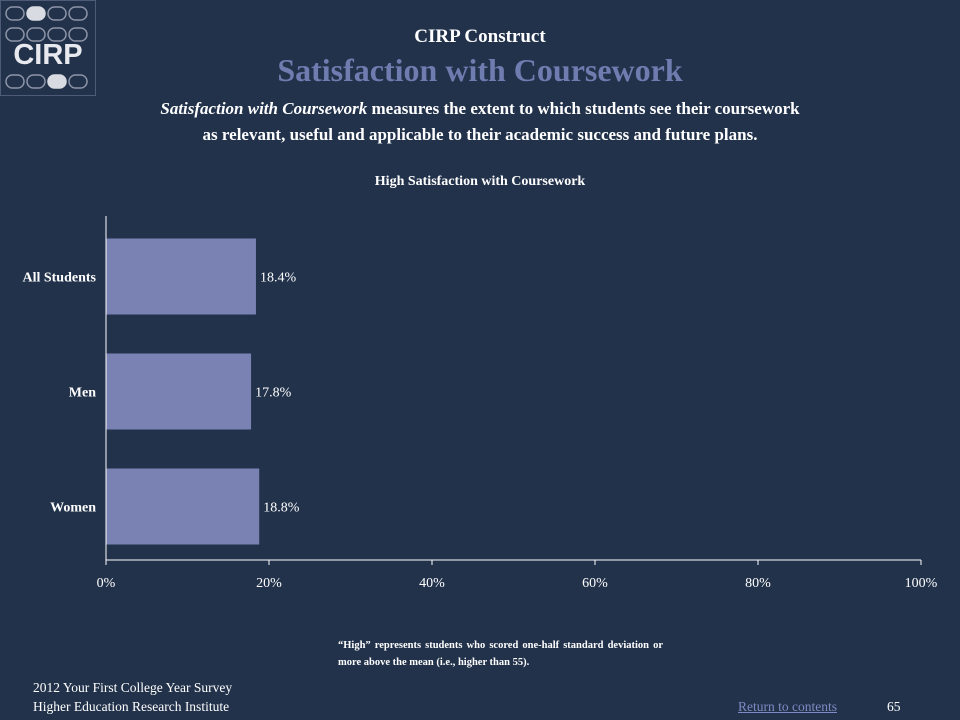 Image resolution: width=960 pixels, height=720 pixels. What do you see at coordinates (269, 583) in the screenshot?
I see `x-tick-label: 20%` at bounding box center [269, 583].